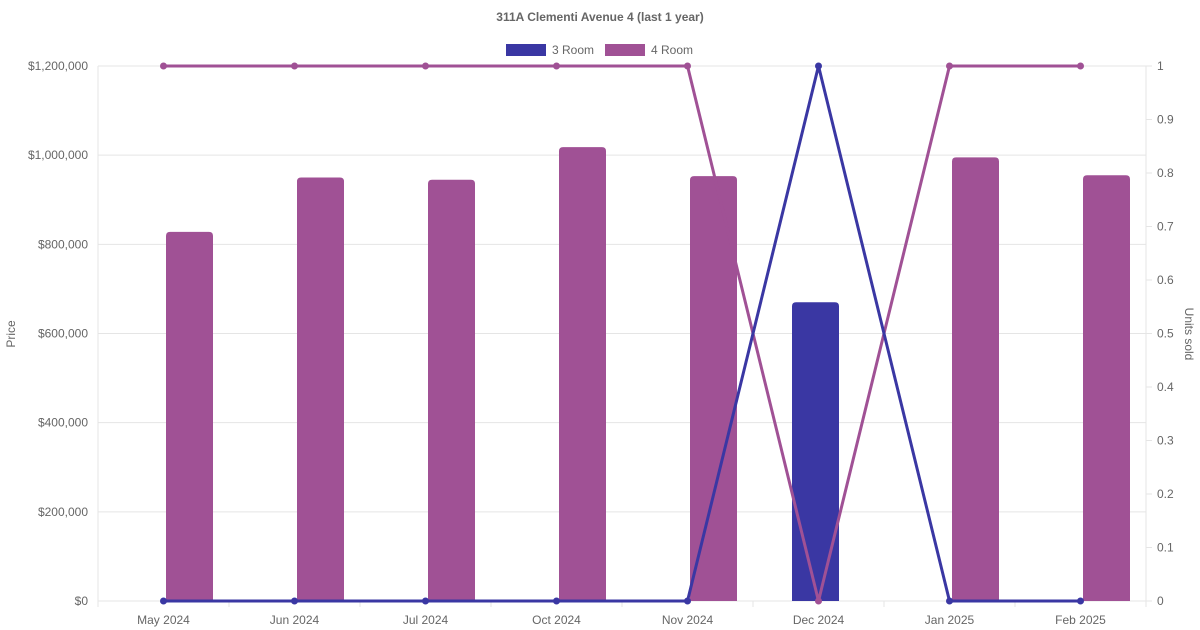 This screenshot has width=1200, height=630. What do you see at coordinates (58, 66) in the screenshot?
I see `y-left-tick-label: $1,200,000` at bounding box center [58, 66].